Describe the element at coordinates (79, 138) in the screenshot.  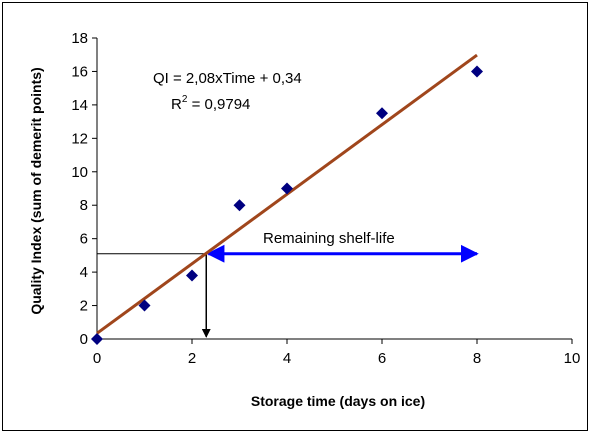
I see `y-tick-label: 12` at that location.